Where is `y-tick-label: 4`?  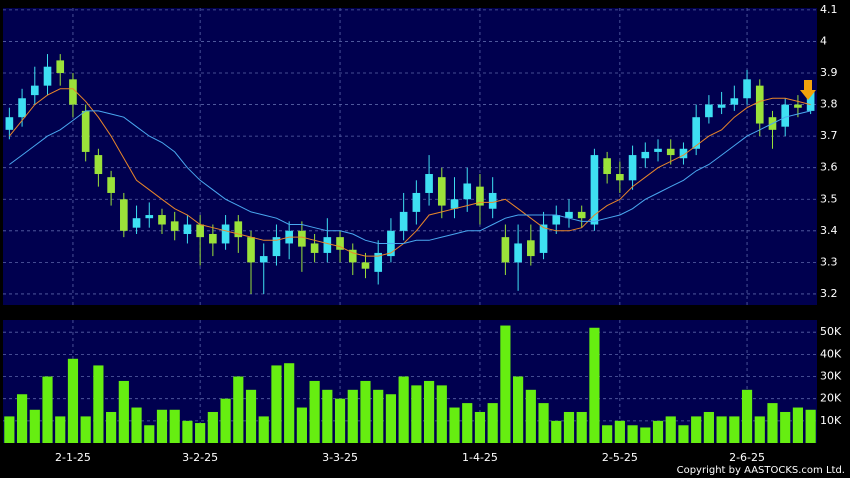
y-tick-label: 4 is located at coordinates (823, 40).